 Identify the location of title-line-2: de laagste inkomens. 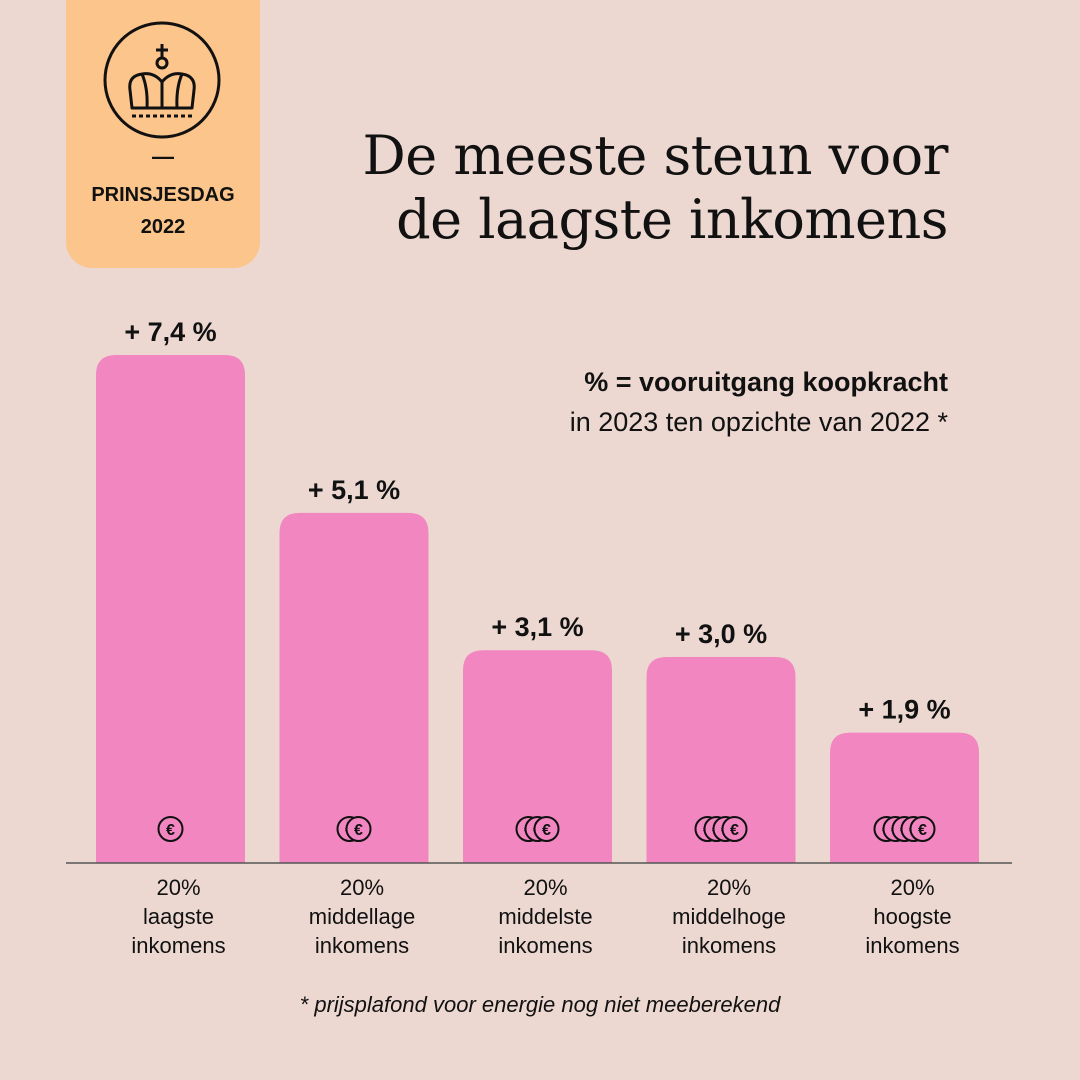
(672, 219).